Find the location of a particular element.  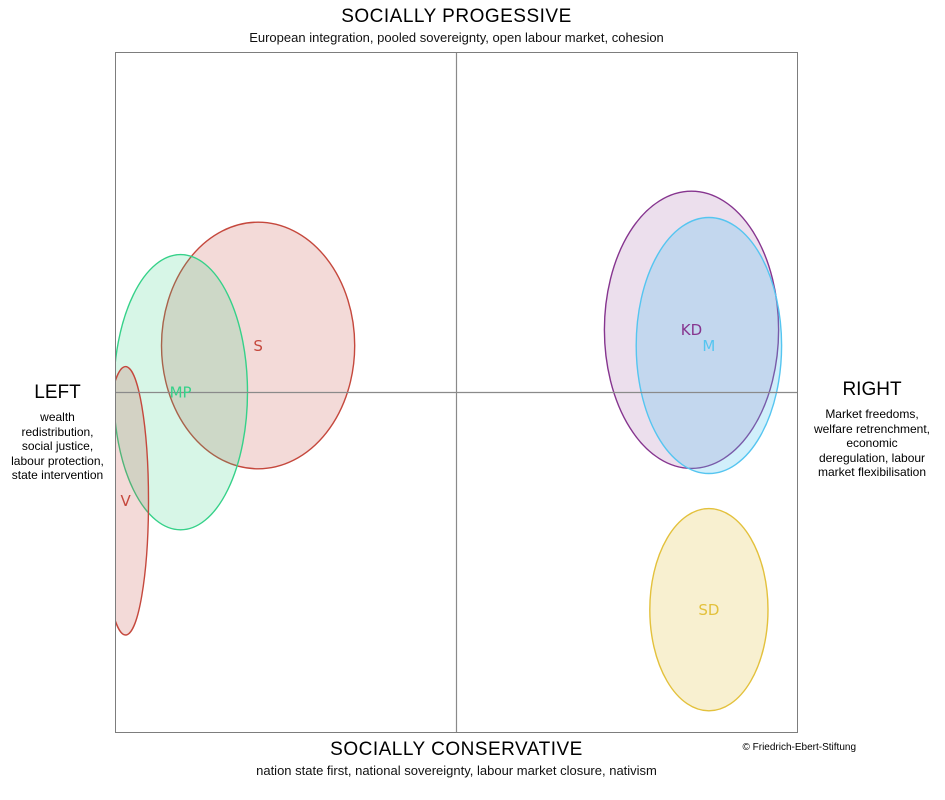

party-label-m: M is located at coordinates (708, 346).